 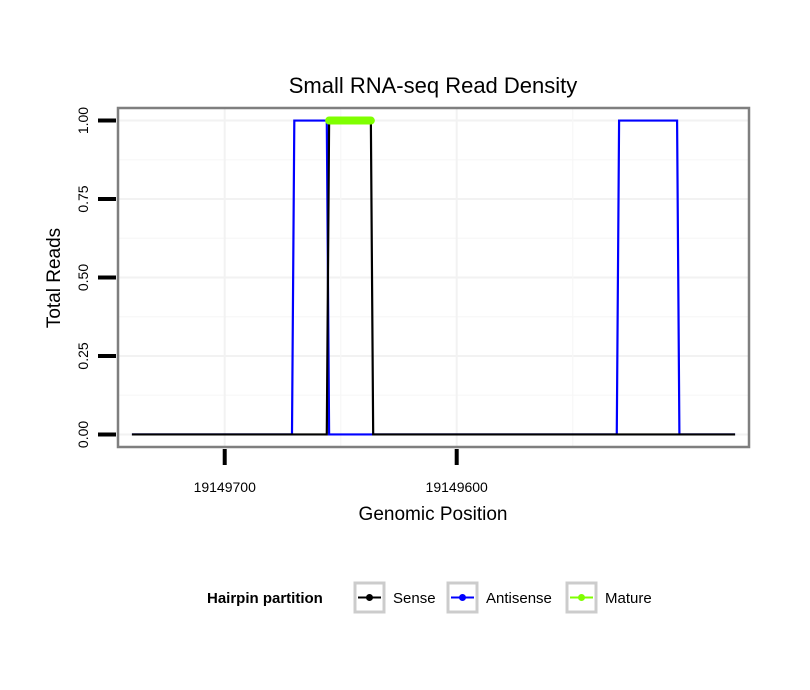 I want to click on y-tick-label: 0.50, so click(x=83, y=277).